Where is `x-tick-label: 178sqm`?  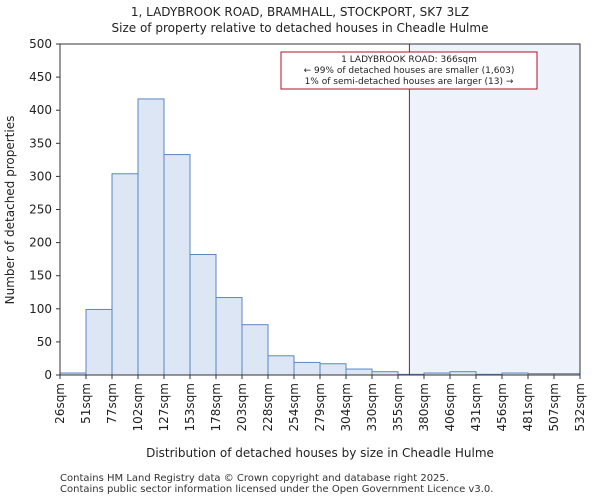
x-tick-label: 178sqm is located at coordinates (216, 407).